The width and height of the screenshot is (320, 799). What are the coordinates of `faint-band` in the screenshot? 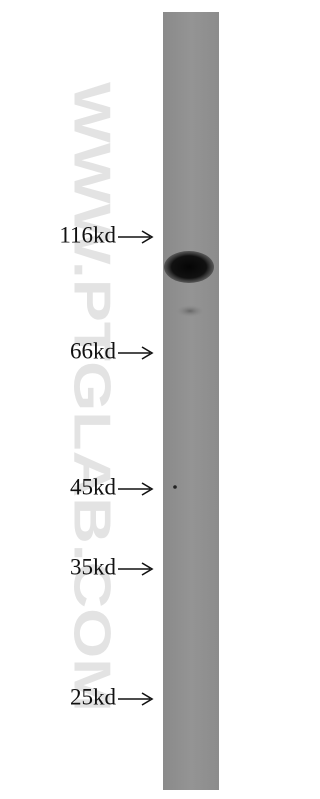 It's located at (190, 311).